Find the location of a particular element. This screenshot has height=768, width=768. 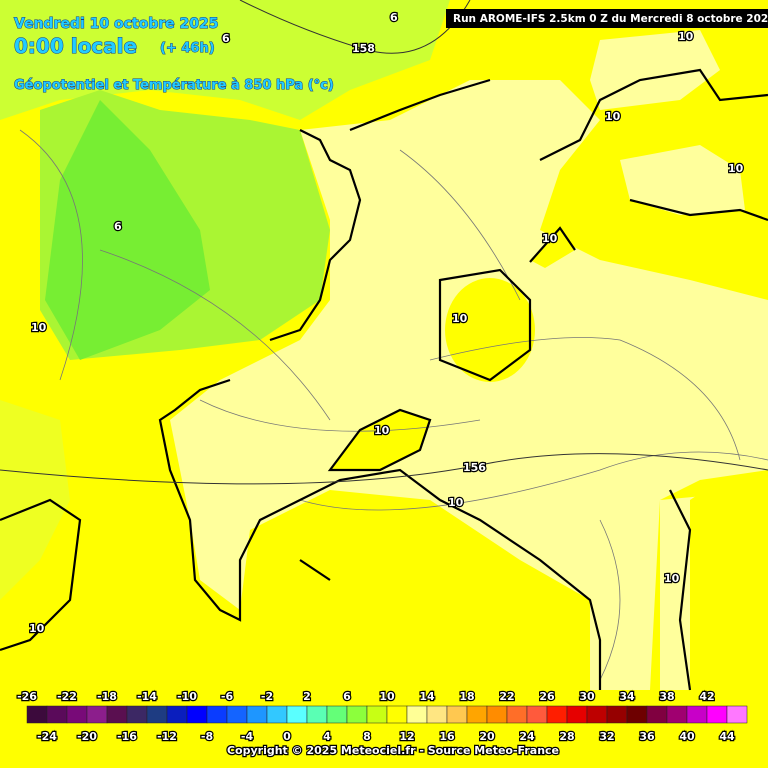

scale-label: -4 is located at coordinates (247, 736).